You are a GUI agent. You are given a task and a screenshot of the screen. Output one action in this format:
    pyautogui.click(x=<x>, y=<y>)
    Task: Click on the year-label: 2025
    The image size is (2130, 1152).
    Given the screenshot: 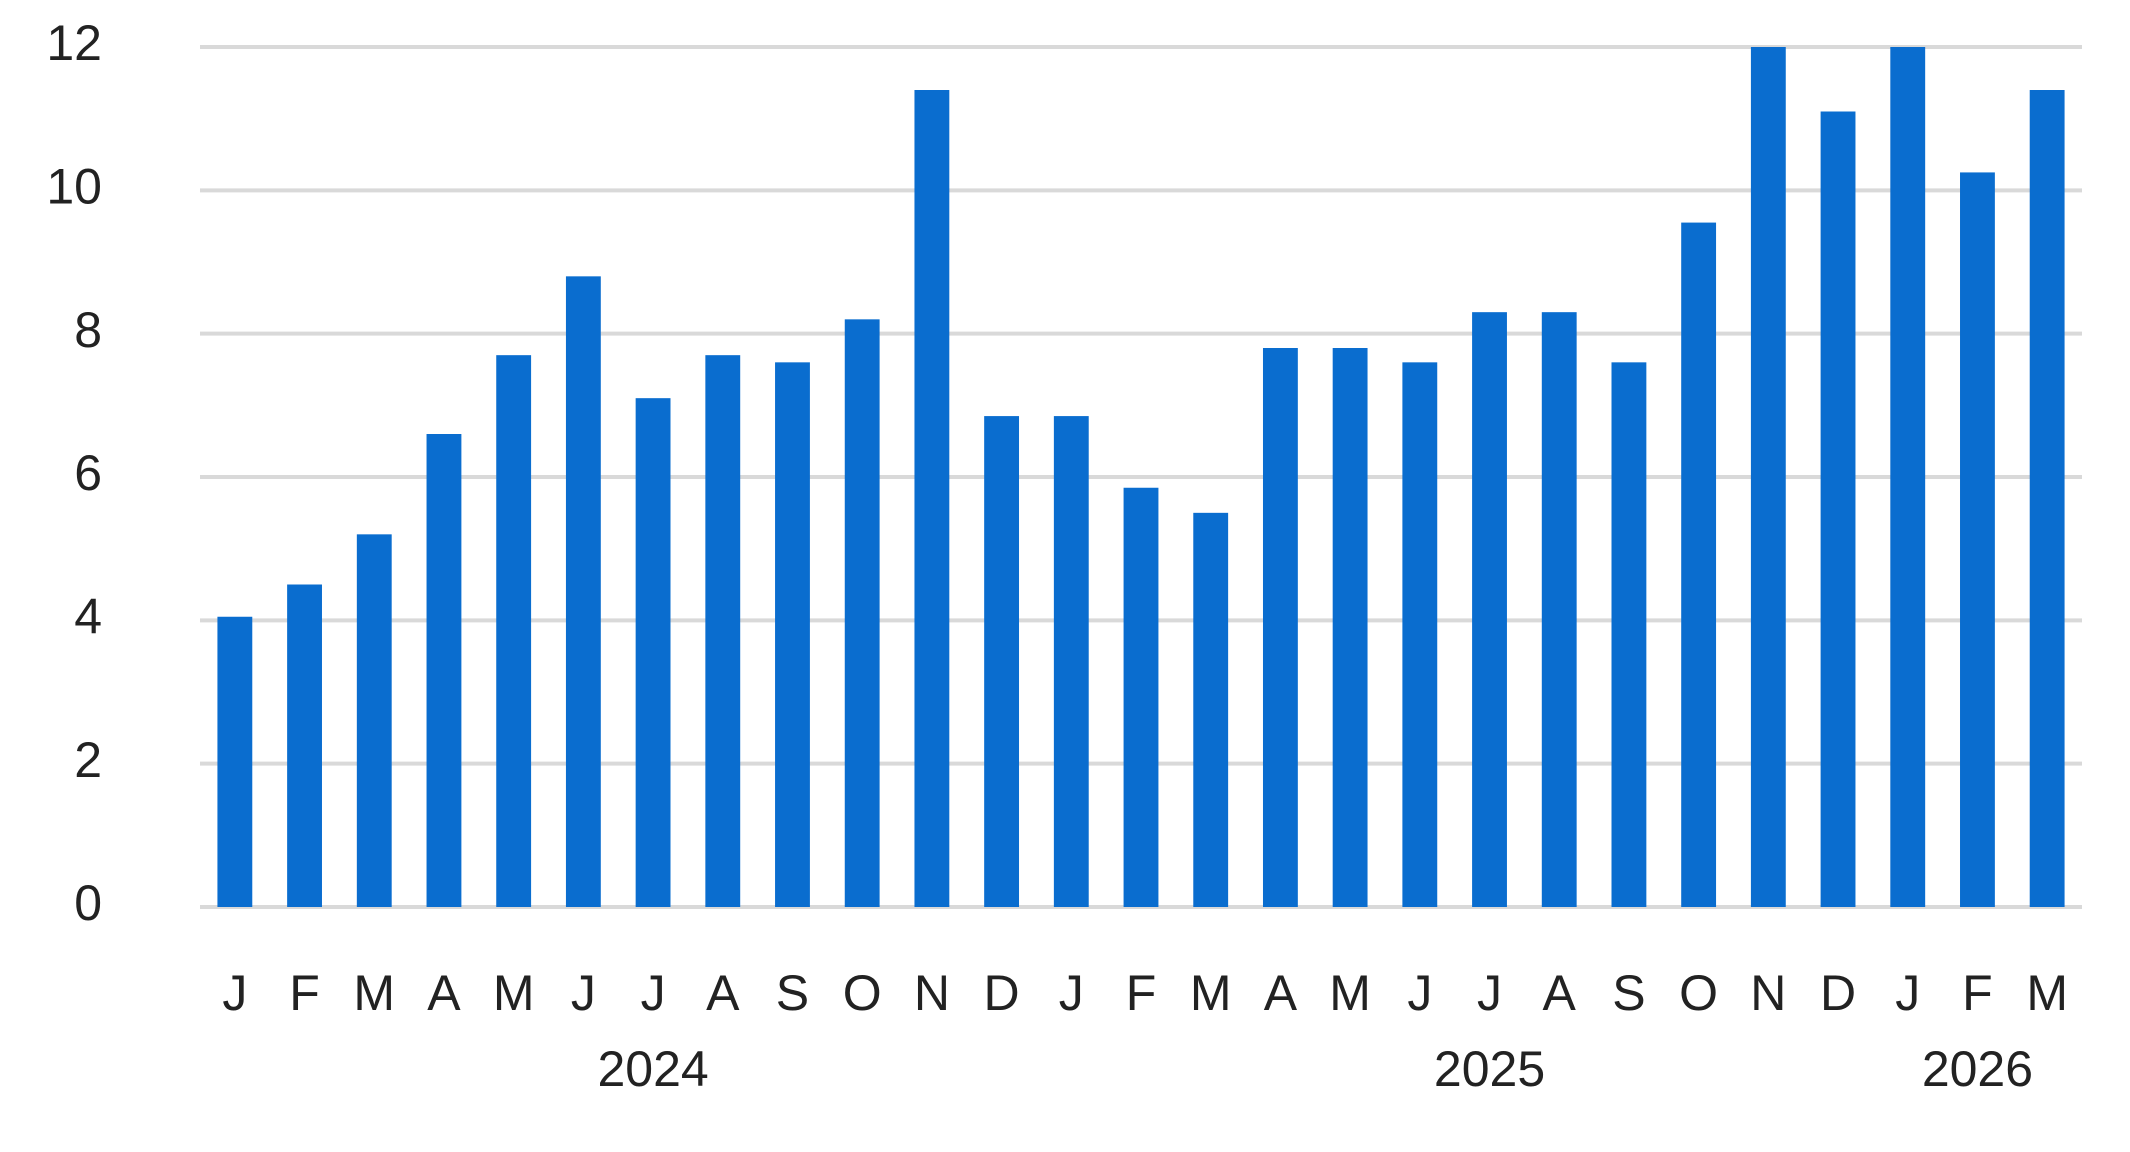 What is the action you would take?
    pyautogui.click(x=1489, y=1069)
    